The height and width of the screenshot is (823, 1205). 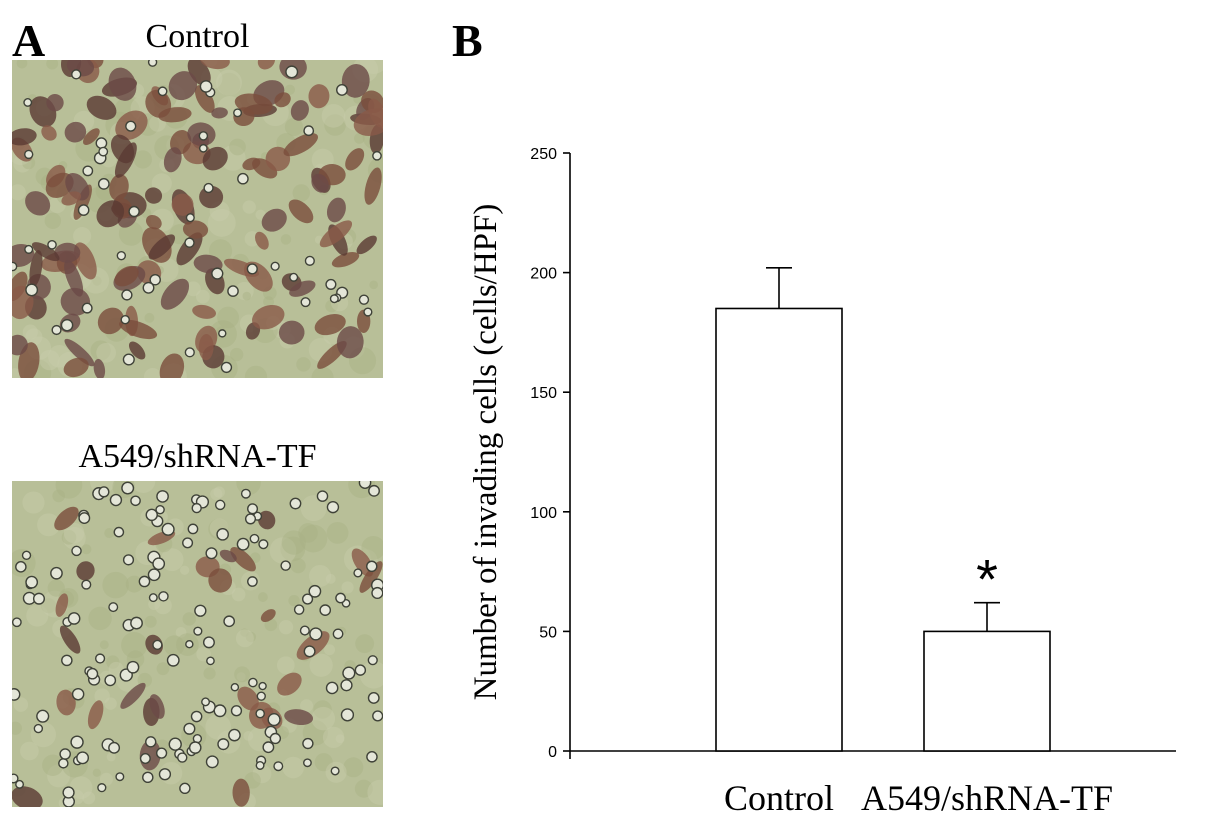 I want to click on bar-shrna-tf, so click(x=987, y=691).